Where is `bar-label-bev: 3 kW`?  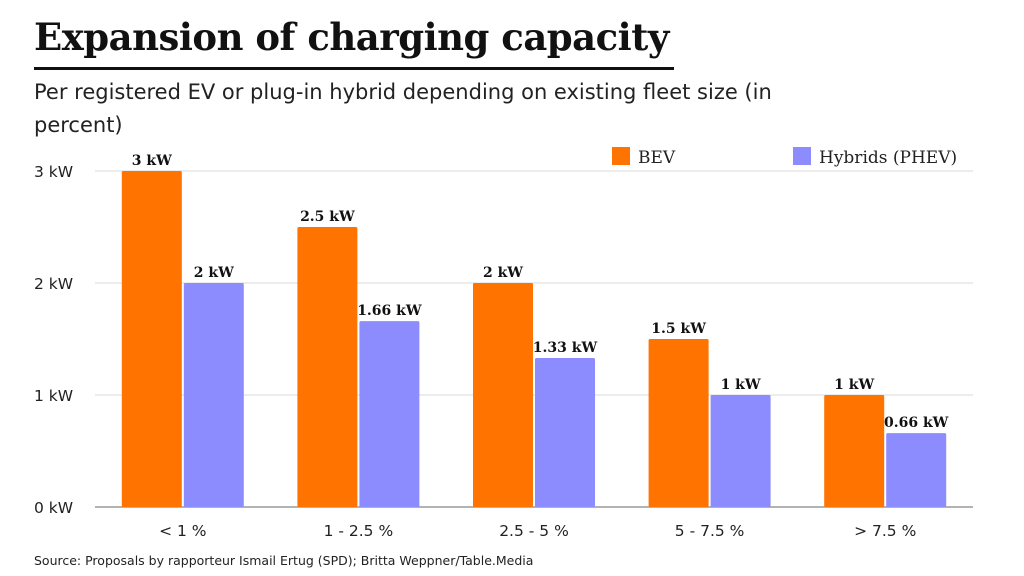
bar-label-bev: 3 kW is located at coordinates (152, 161).